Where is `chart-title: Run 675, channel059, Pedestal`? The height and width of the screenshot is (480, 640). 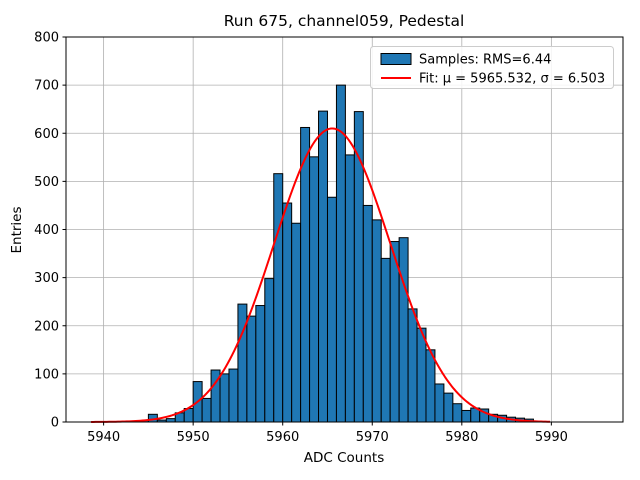 chart-title: Run 675, channel059, Pedestal is located at coordinates (344, 21).